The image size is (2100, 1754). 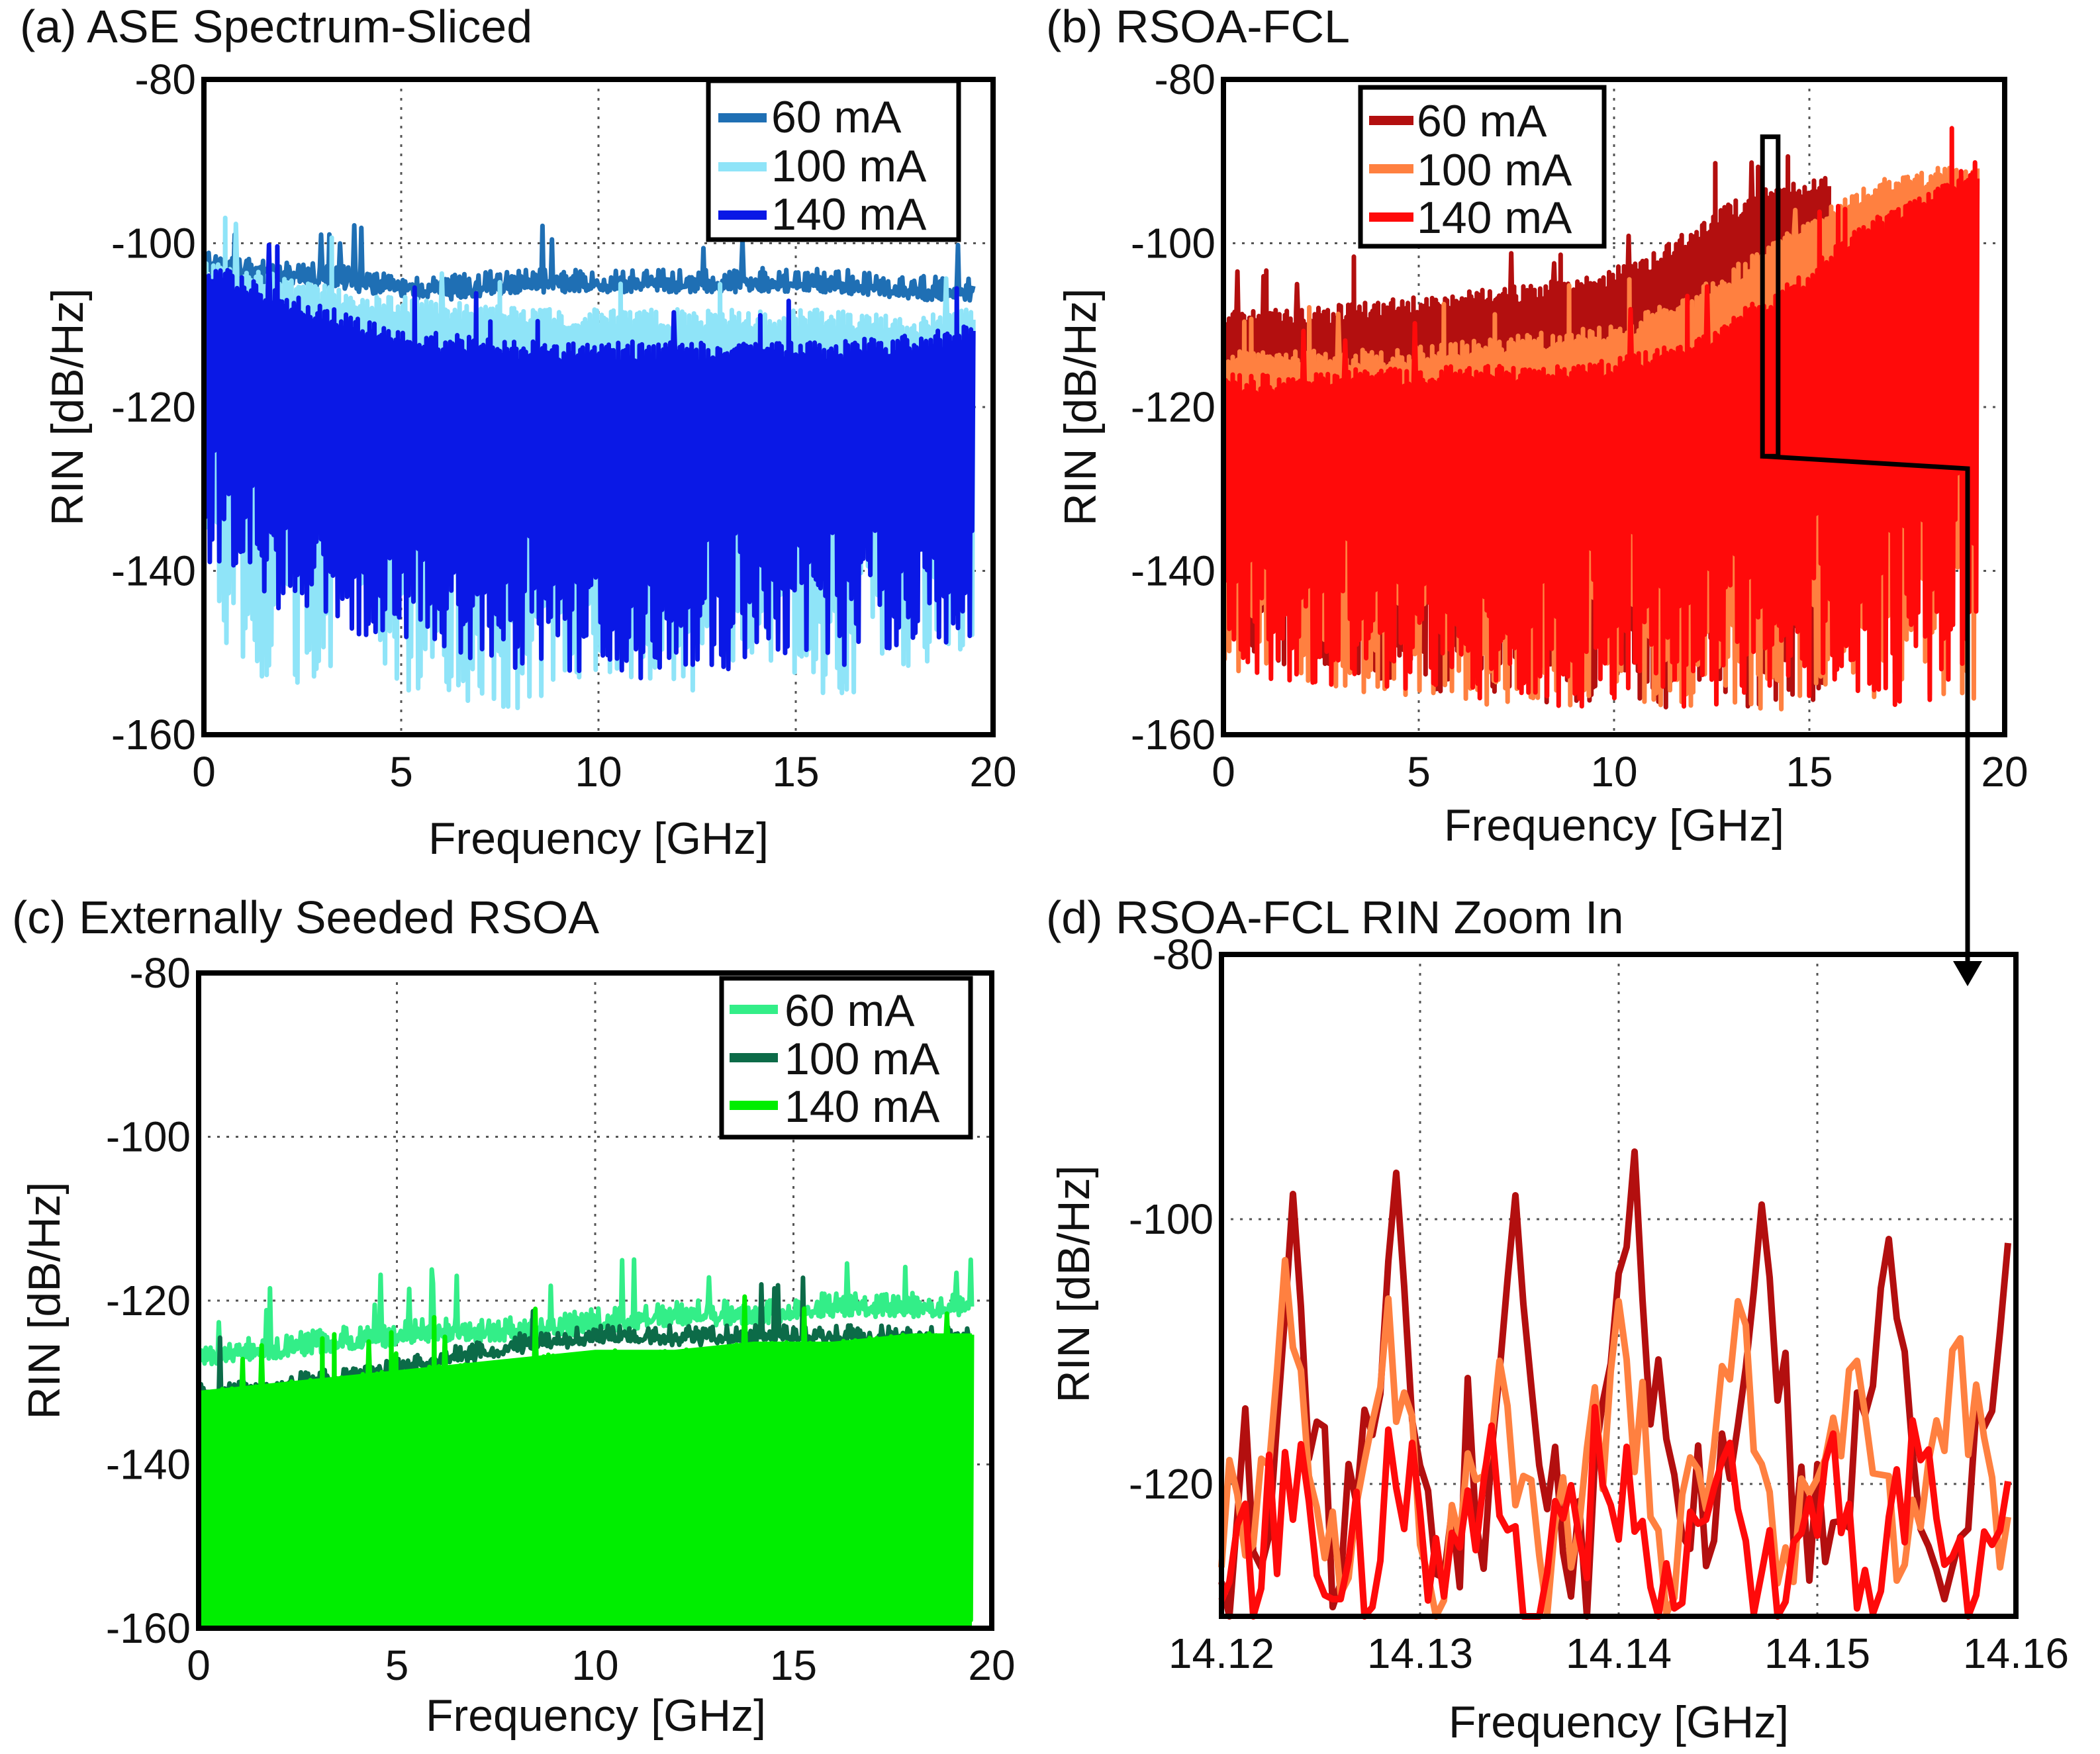 I want to click on panel-d-series, so click(x=1614, y=1384).